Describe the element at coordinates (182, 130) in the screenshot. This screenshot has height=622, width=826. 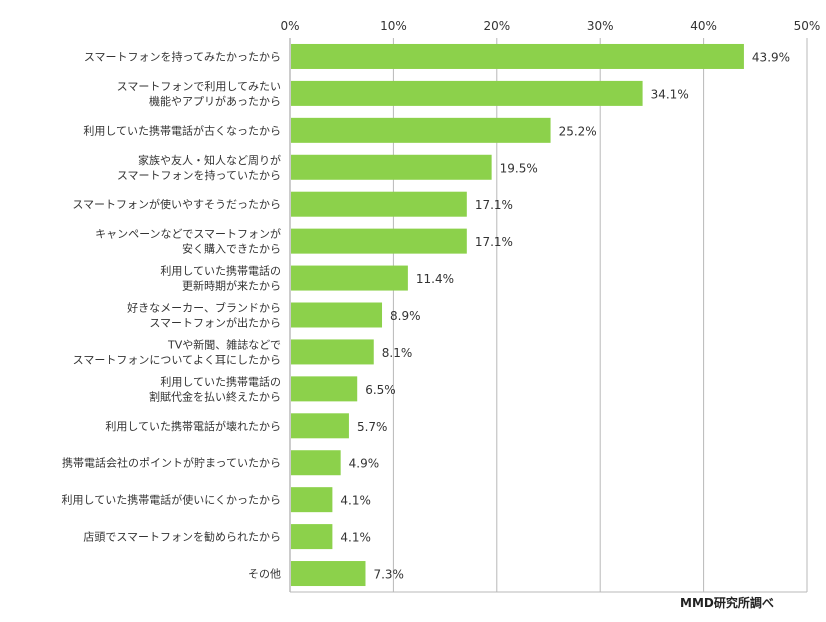
I see `category-label: 利用していた携帯電話が古くなったから` at that location.